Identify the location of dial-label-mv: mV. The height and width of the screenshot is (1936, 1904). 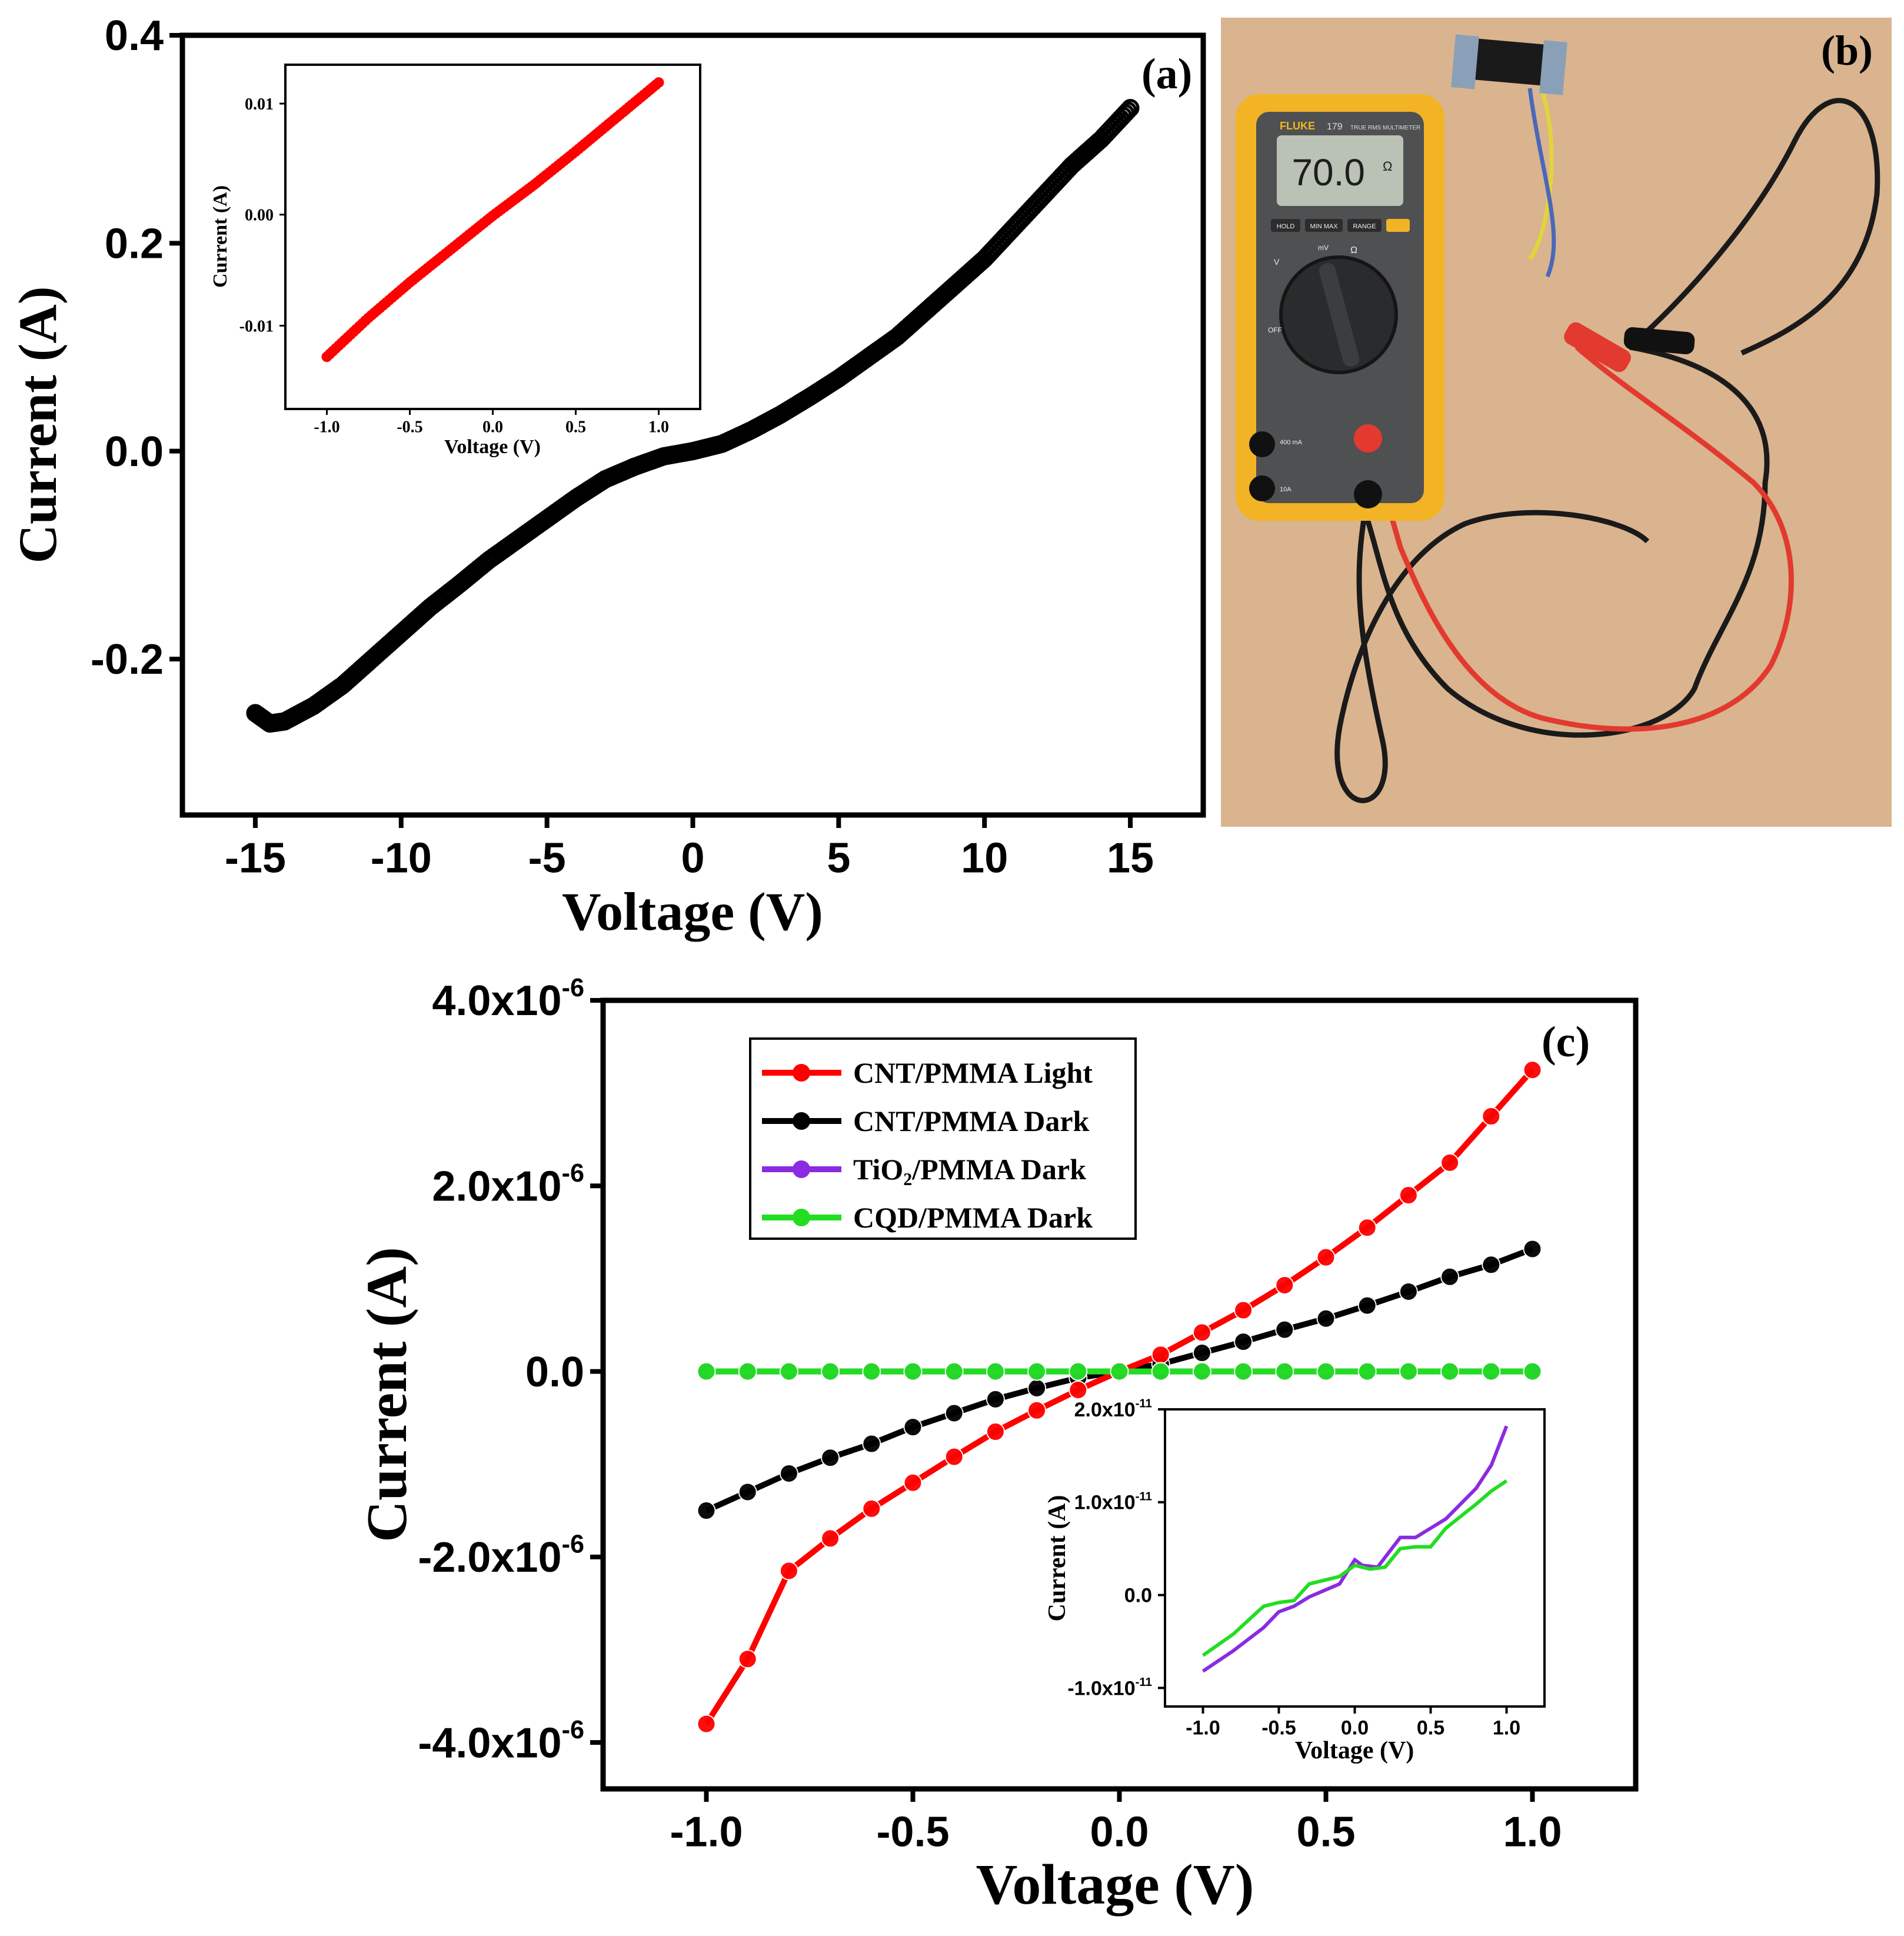
(1323, 248).